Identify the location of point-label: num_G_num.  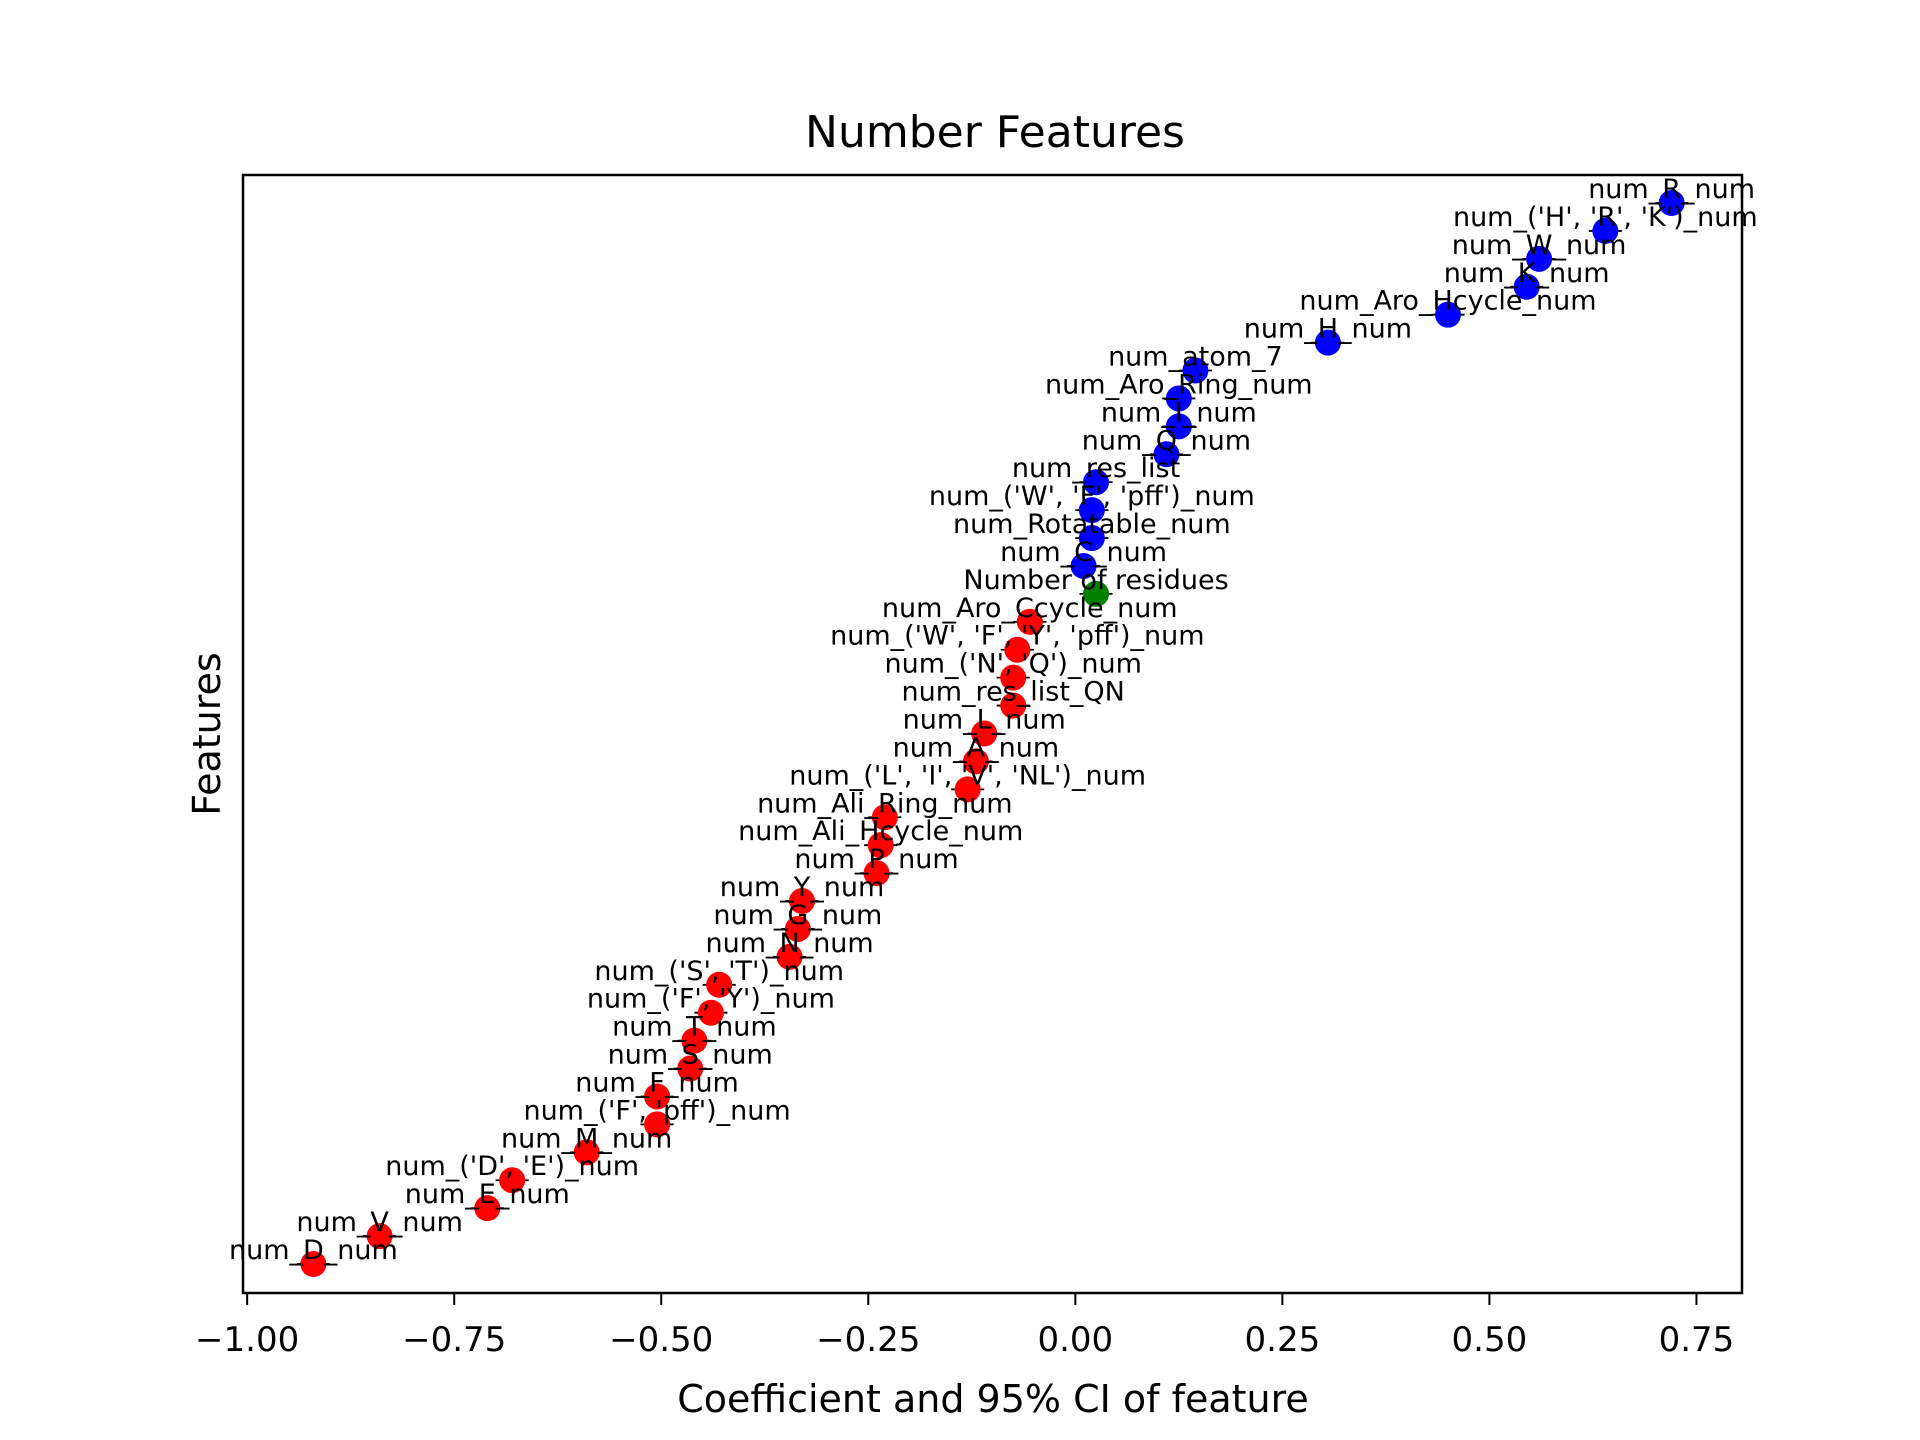
(797, 915).